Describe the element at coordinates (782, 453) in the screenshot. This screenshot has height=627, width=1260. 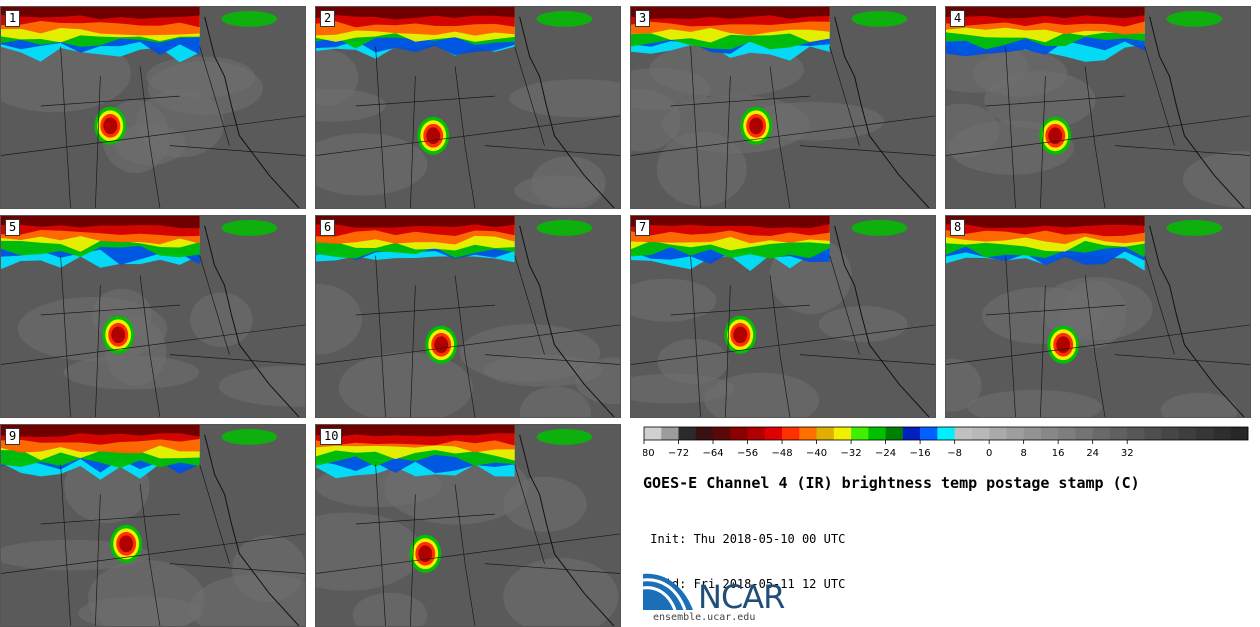
I see `colorbar-tick-label: −48` at that location.